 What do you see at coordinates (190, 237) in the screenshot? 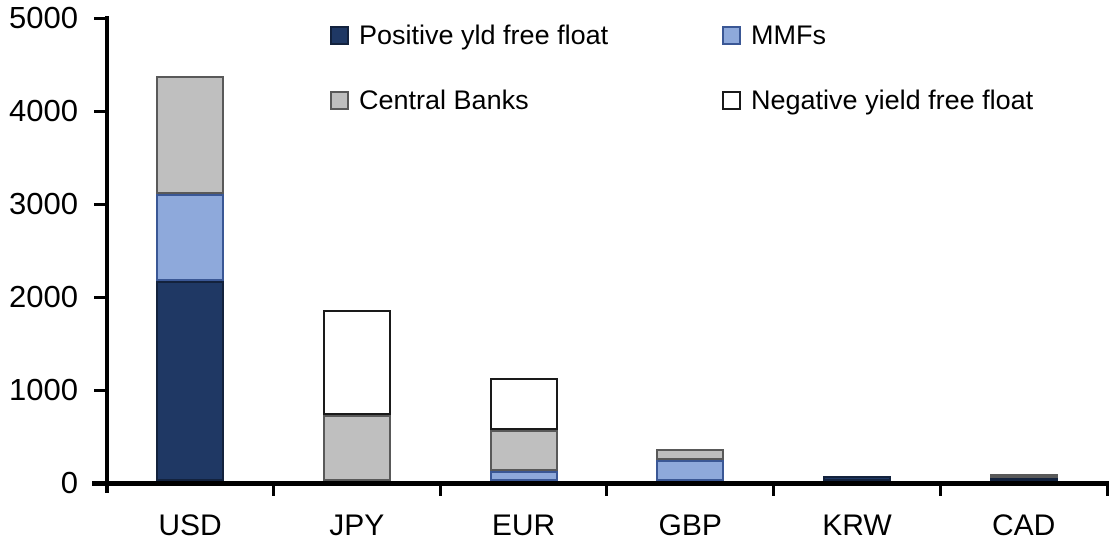
I see `usd-mmfs-segment` at bounding box center [190, 237].